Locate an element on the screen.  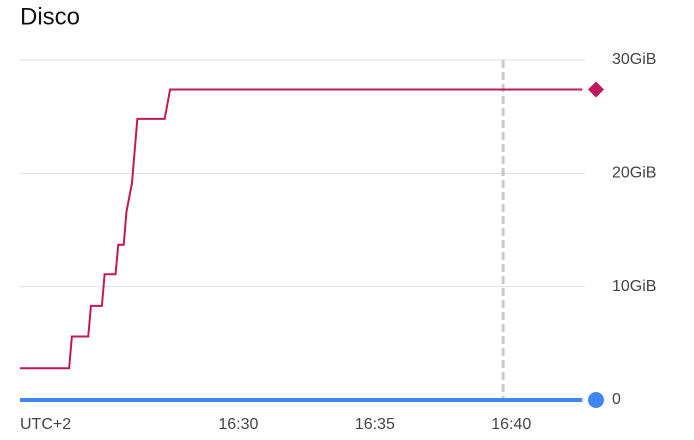
x-tick-label: 16:30 is located at coordinates (238, 424).